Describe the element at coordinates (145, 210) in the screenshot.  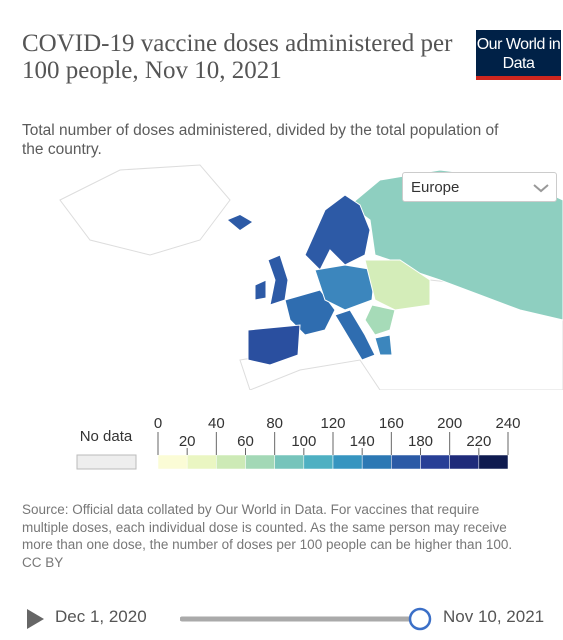
I see `greenland` at that location.